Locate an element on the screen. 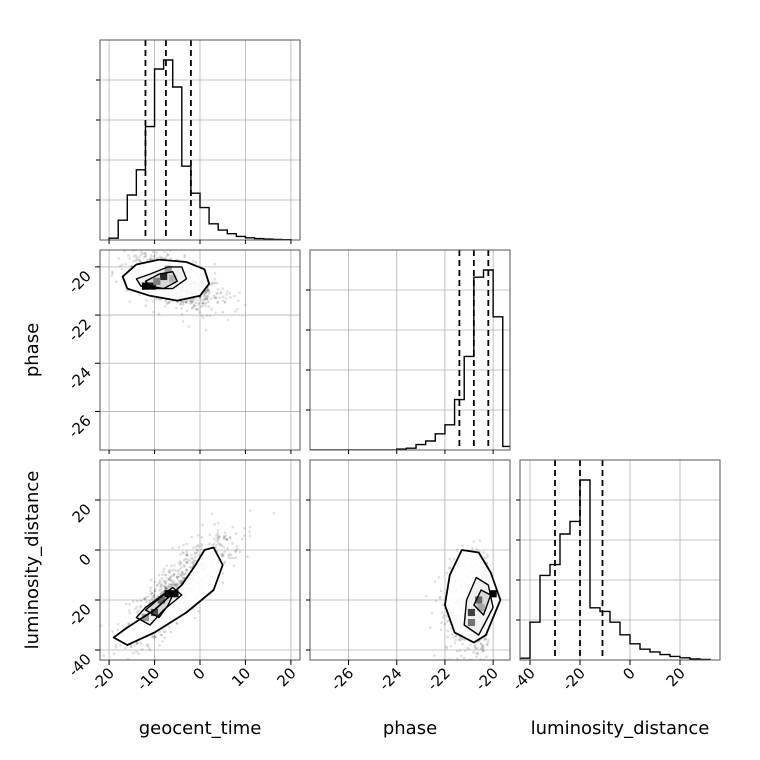 The width and height of the screenshot is (760, 760). panel-joint2 is located at coordinates (410, 560).